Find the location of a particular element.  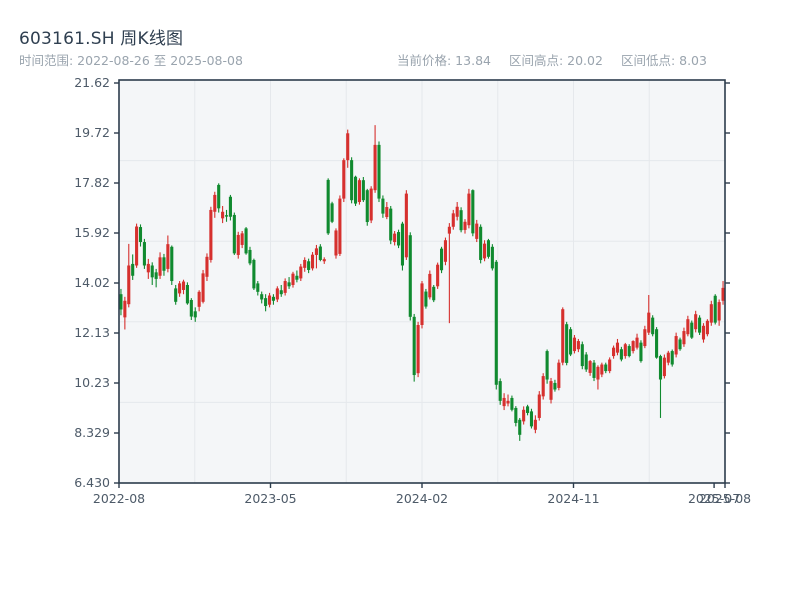

y-axis-label: 21.62 is located at coordinates (92, 82).